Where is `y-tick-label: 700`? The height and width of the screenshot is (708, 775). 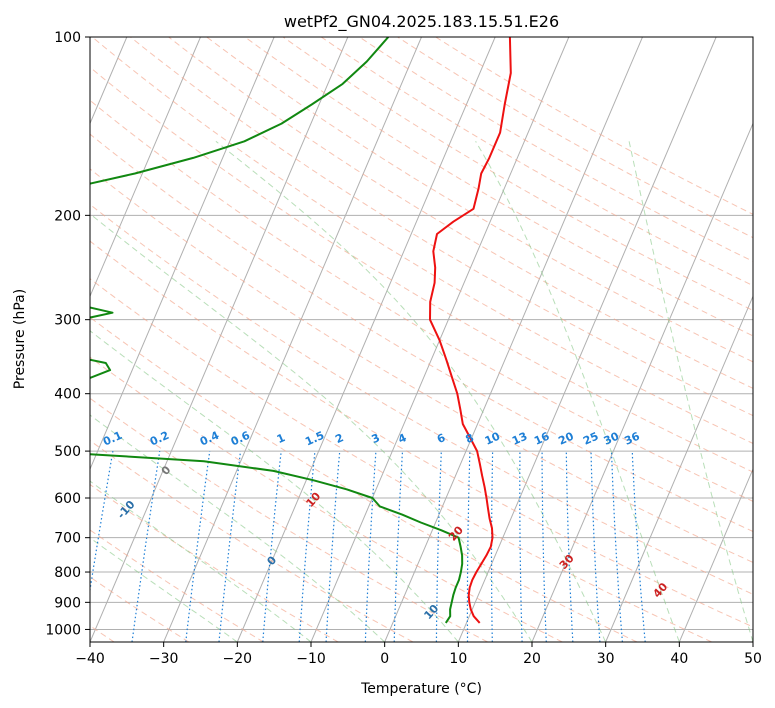 y-tick-label: 700 is located at coordinates (67, 539).